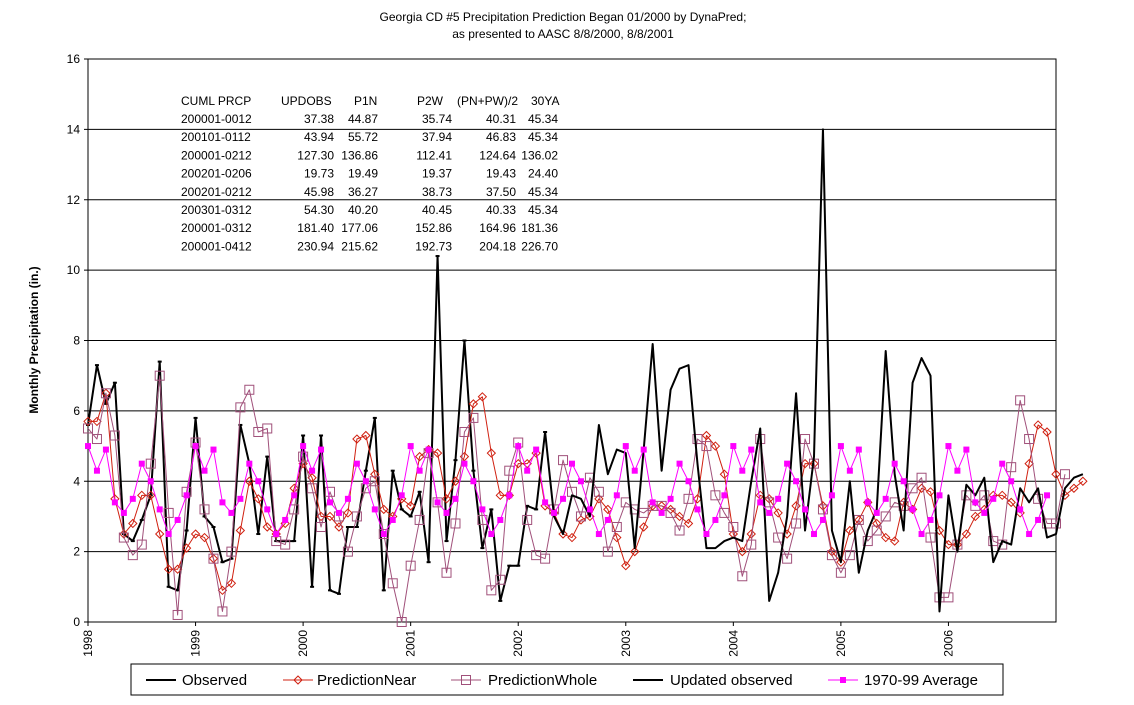 This screenshot has height=705, width=1134. I want to click on legend-marker, so click(298, 680).